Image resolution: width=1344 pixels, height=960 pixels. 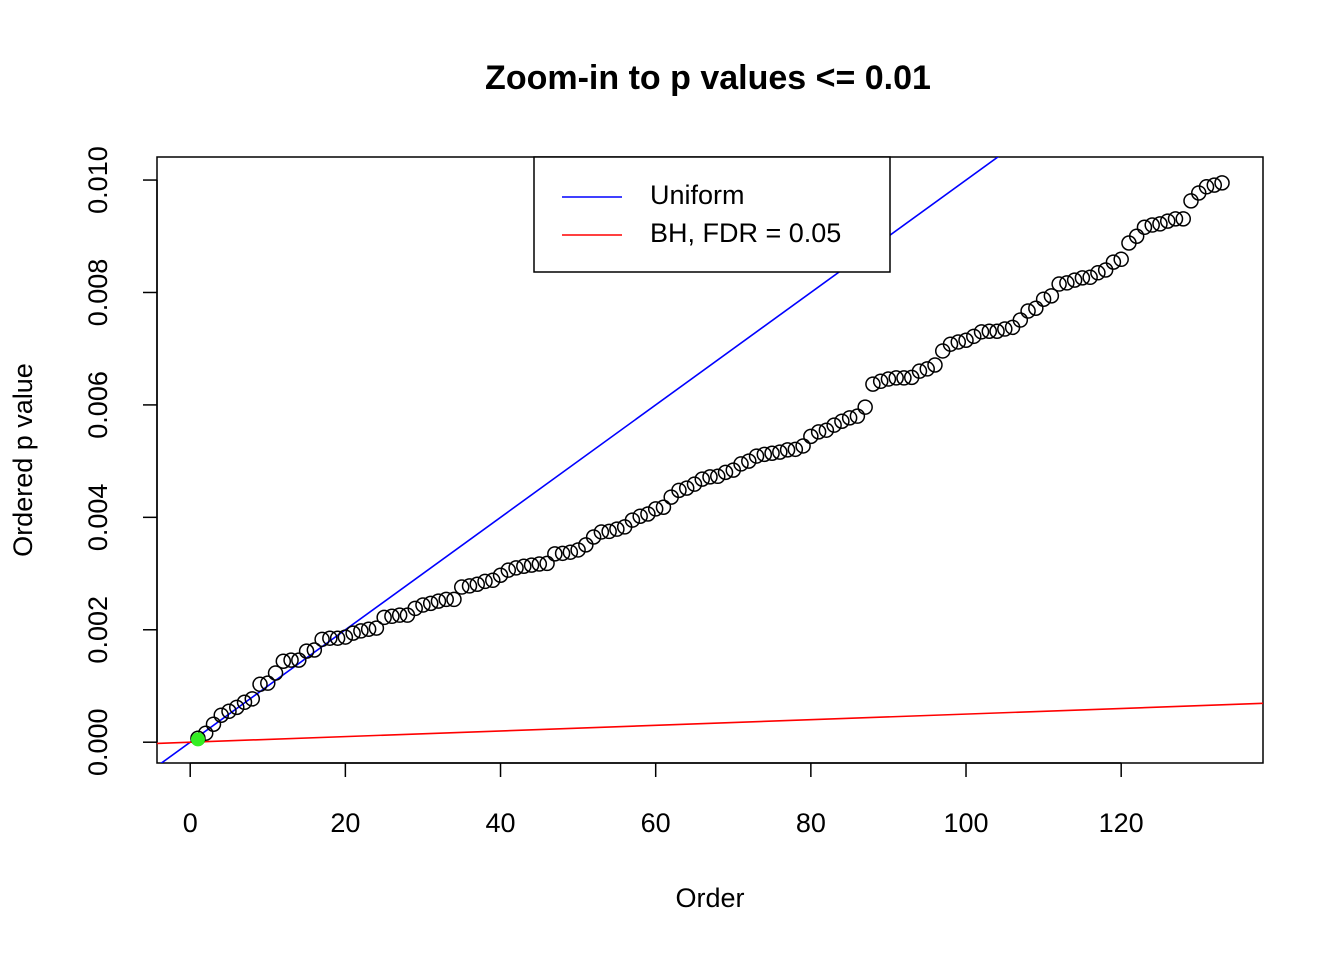 I want to click on y-tick-label: 0.008, so click(x=98, y=293).